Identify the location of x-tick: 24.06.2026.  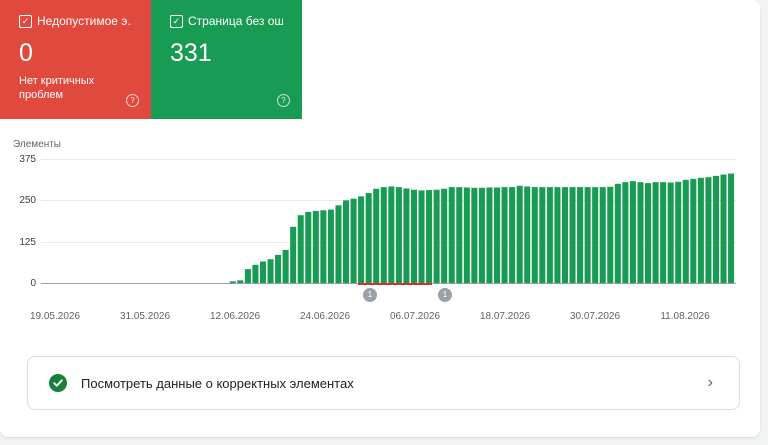
(325, 316).